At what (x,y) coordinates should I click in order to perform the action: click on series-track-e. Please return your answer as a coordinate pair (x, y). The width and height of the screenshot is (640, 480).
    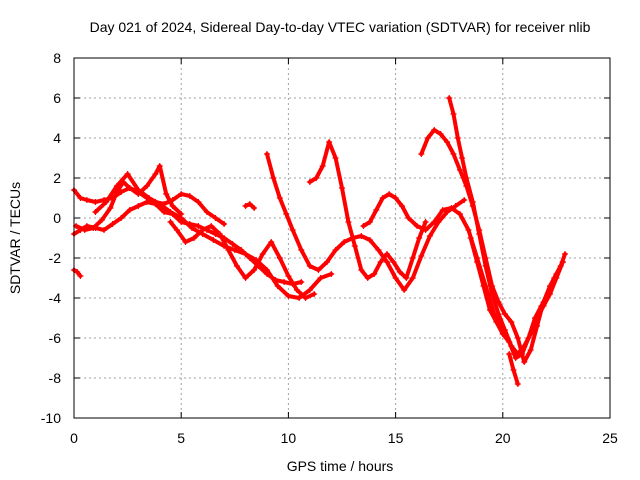
    Looking at the image, I should click on (242, 260).